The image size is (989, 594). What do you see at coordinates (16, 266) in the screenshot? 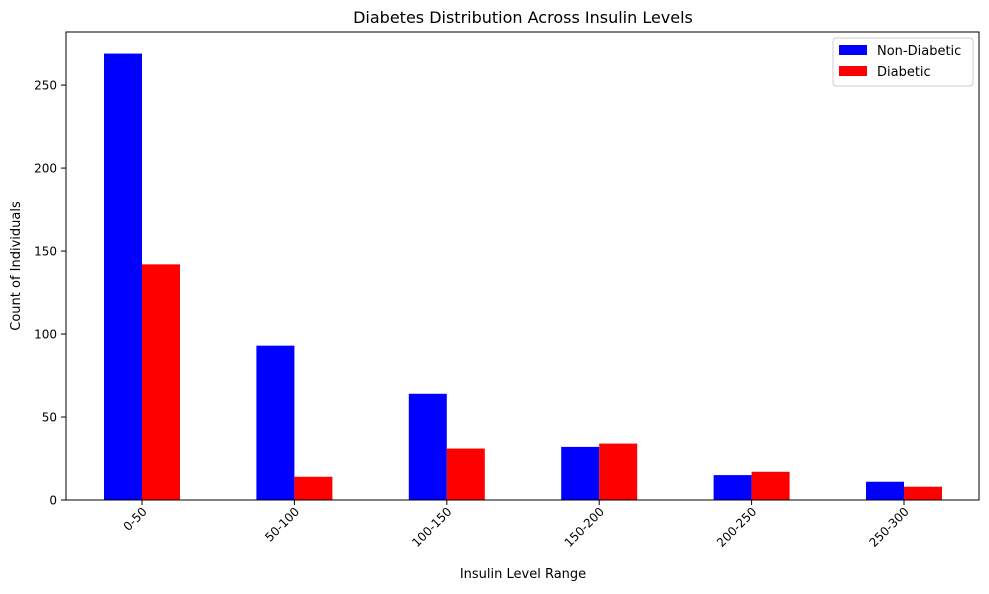
I see `y-axis-label: Count of Individuals` at bounding box center [16, 266].